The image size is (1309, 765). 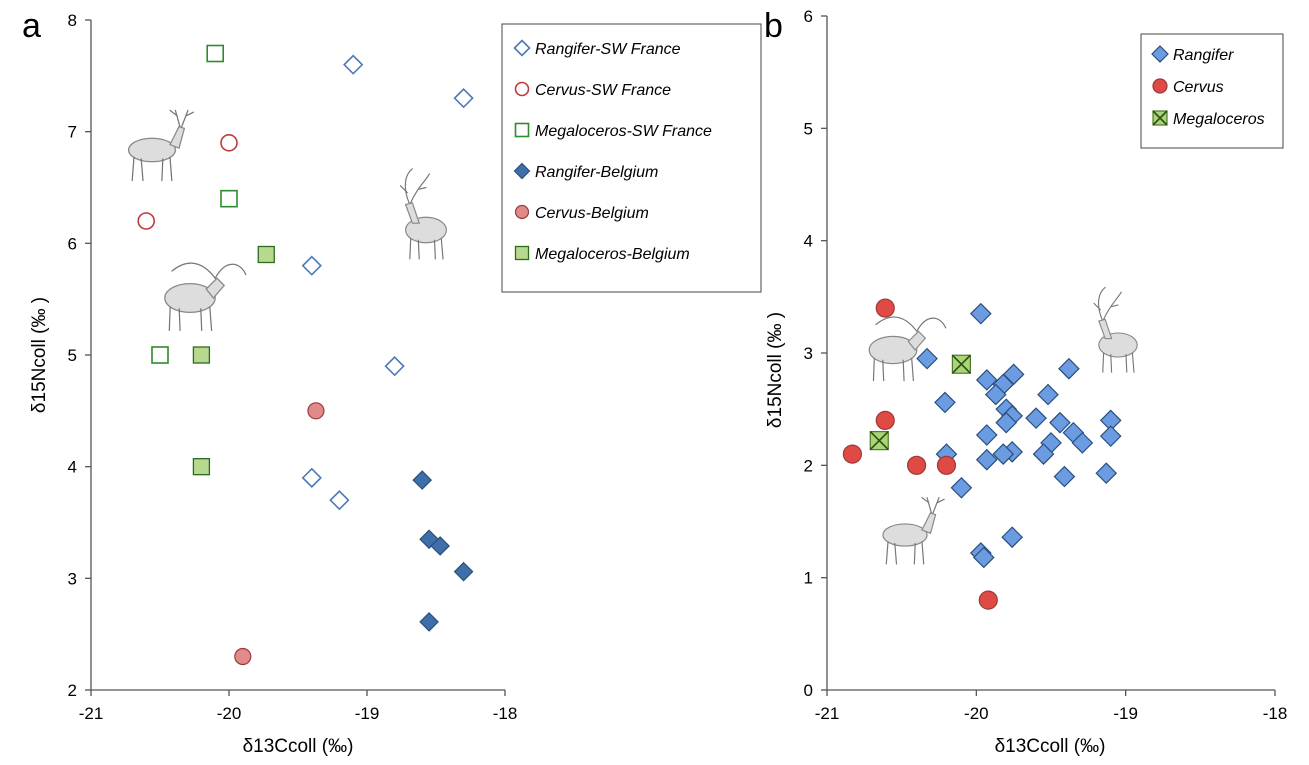 I want to click on series-cervus, so click(x=920, y=454).